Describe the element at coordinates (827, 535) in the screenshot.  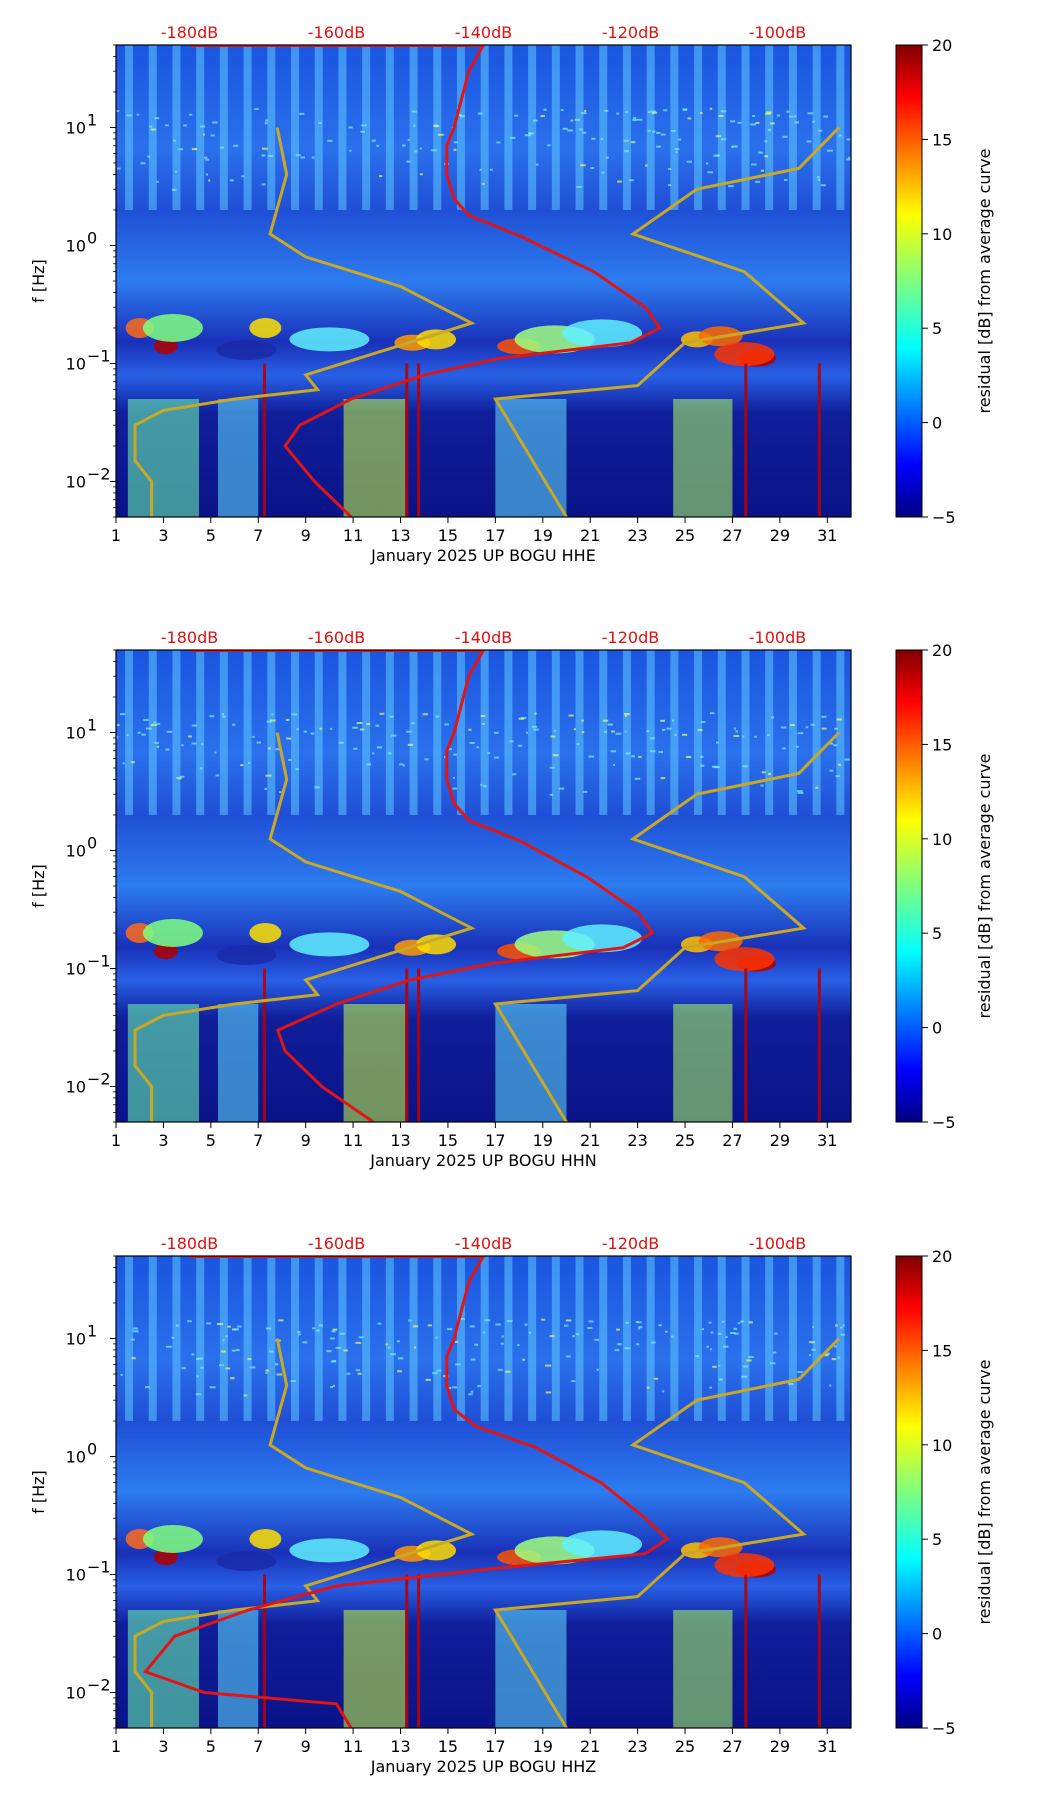
I see `x-tick-label: 31` at that location.